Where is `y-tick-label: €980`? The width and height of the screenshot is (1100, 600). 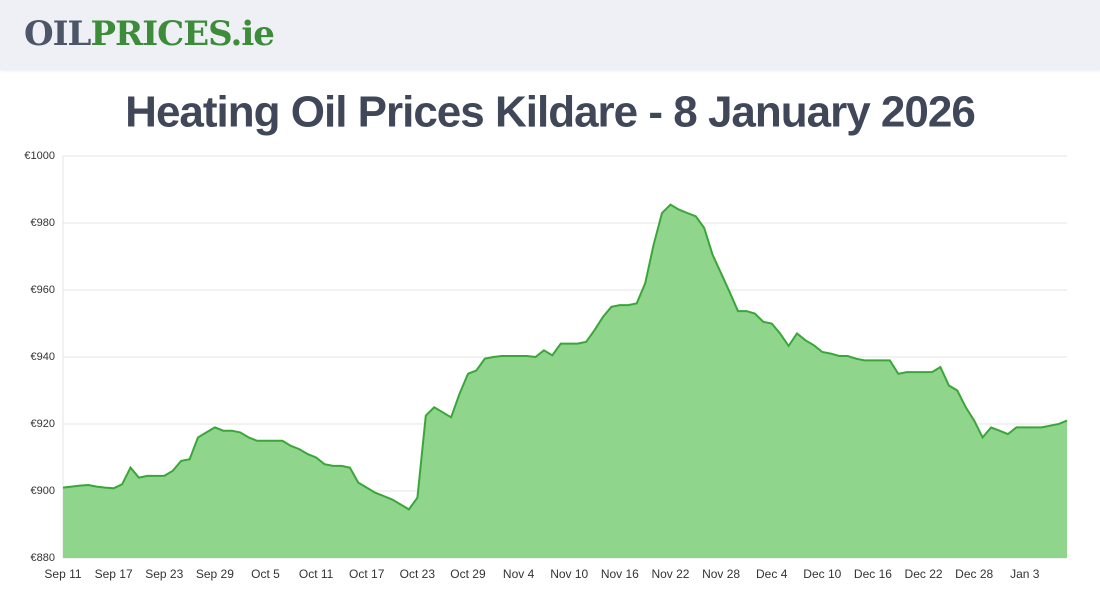 y-tick-label: €980 is located at coordinates (43, 223).